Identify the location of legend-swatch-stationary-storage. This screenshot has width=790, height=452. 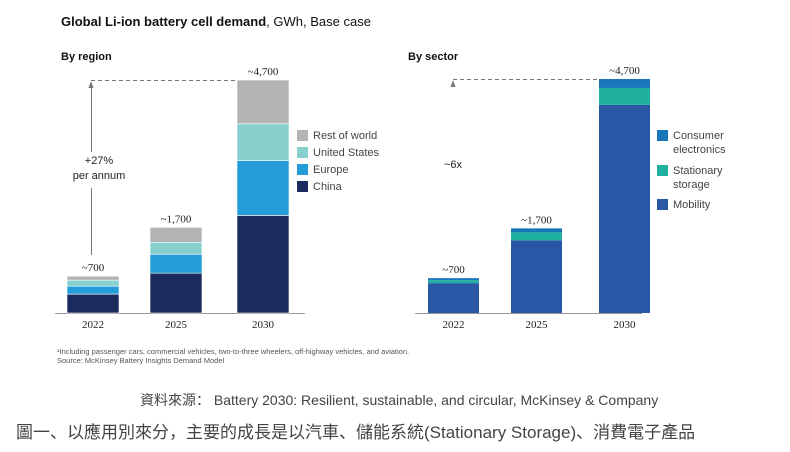
(662, 170).